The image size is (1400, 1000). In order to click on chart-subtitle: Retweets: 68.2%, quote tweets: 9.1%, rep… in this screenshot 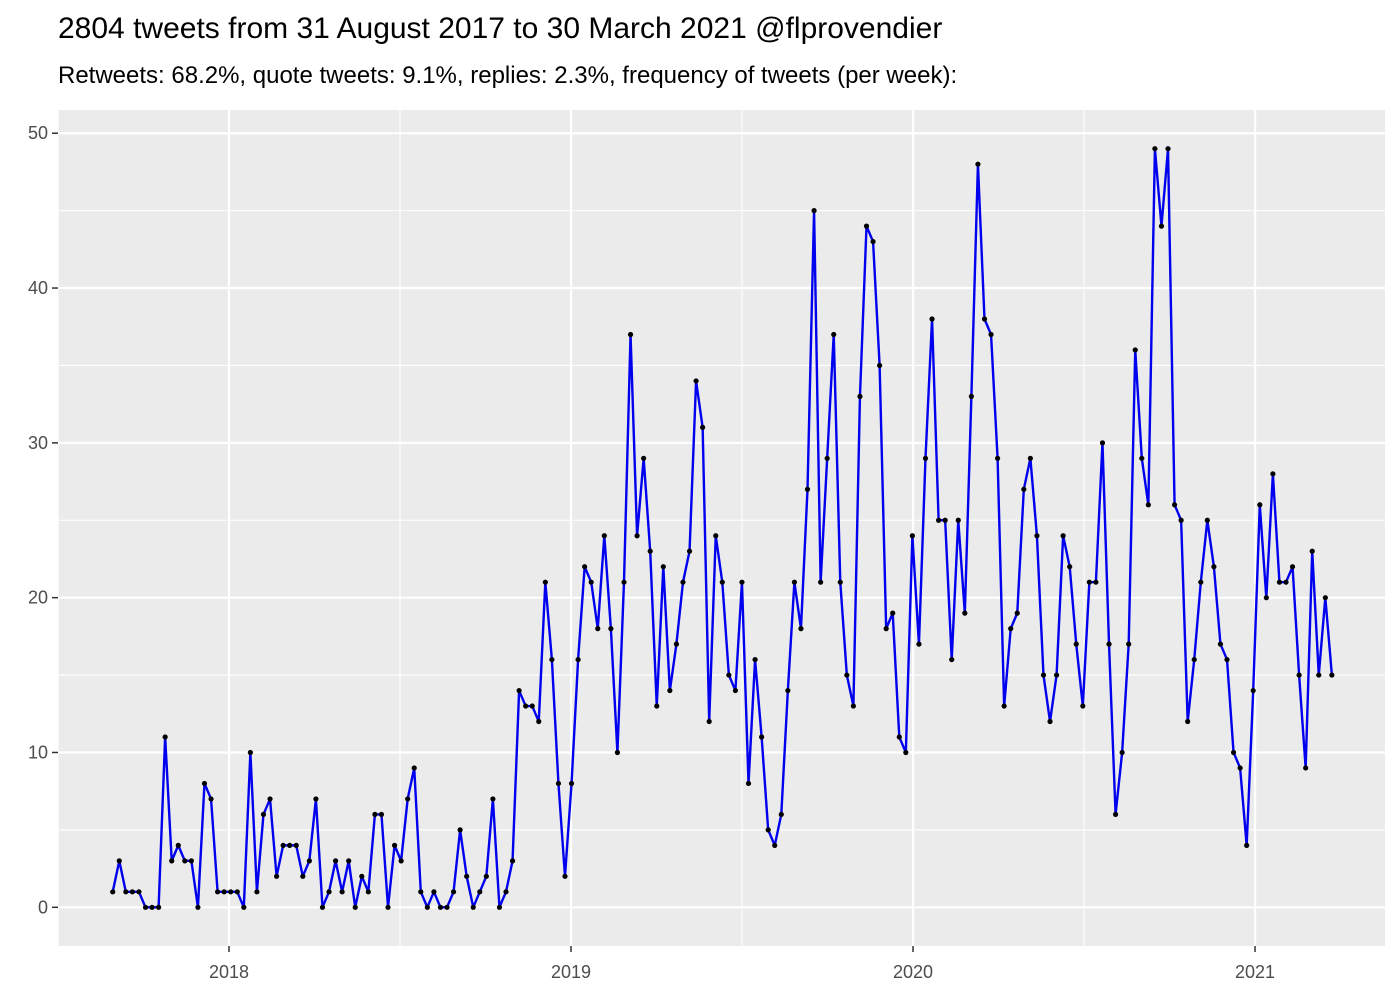, I will do `click(508, 75)`.